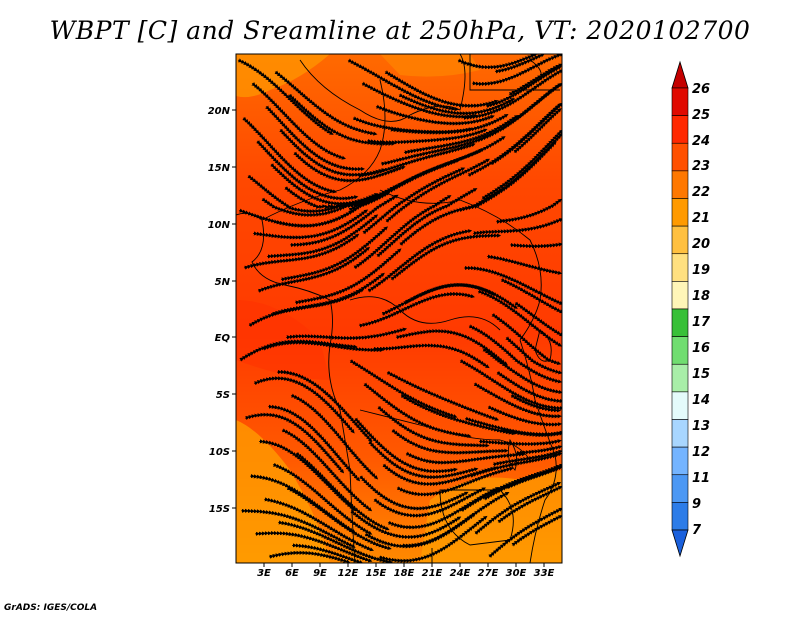  What do you see at coordinates (460, 573) in the screenshot?
I see `lon-label: 24E` at bounding box center [460, 573].